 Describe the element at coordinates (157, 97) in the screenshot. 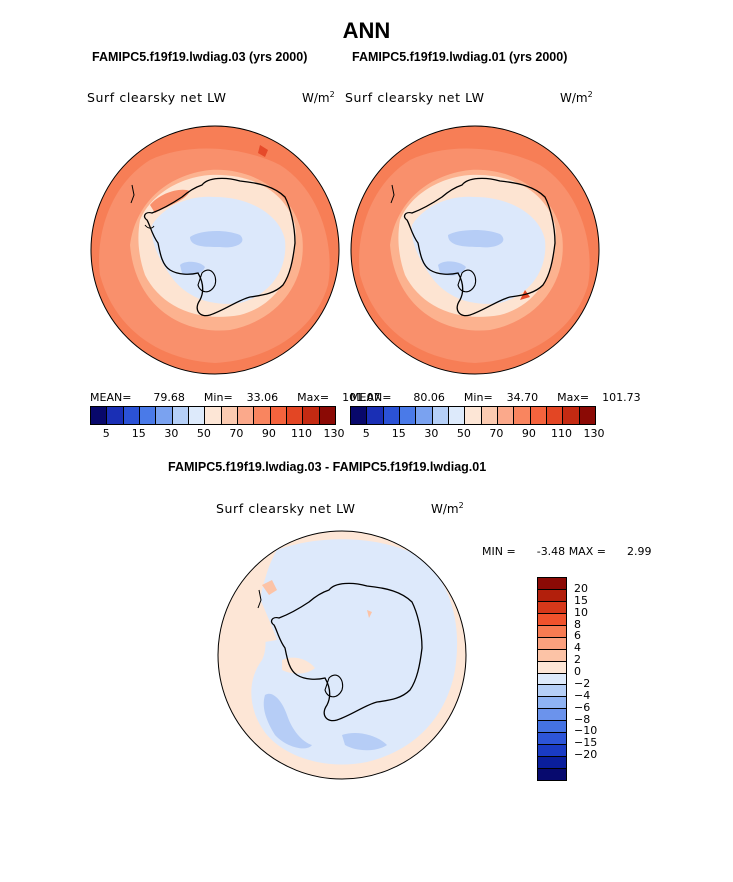

I see `panel-1-variable-label: Surf clearsky net LW` at that location.